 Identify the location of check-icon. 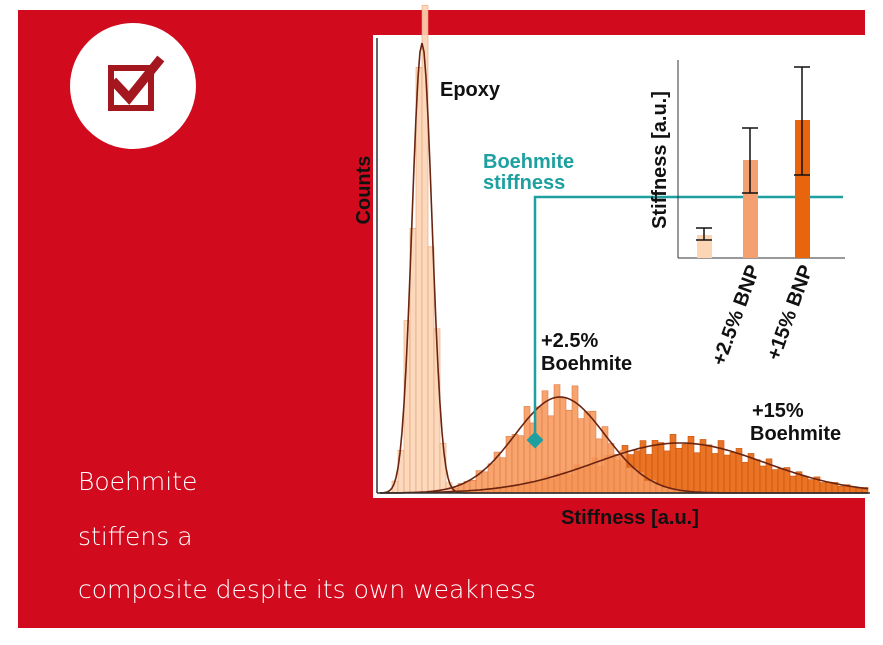
(133, 86).